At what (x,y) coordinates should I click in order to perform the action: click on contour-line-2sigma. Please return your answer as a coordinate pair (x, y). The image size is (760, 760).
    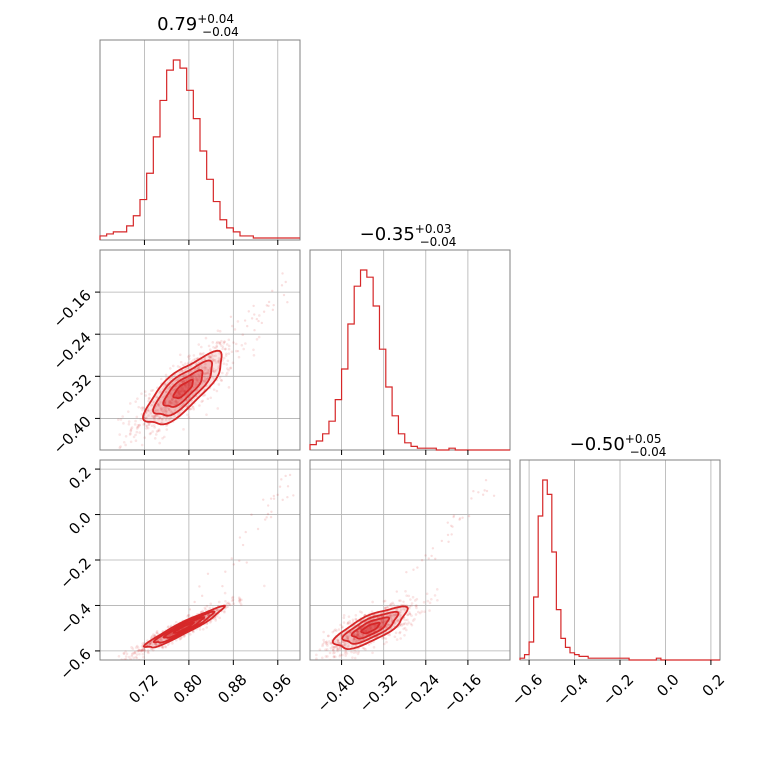
    Looking at the image, I should click on (182, 387).